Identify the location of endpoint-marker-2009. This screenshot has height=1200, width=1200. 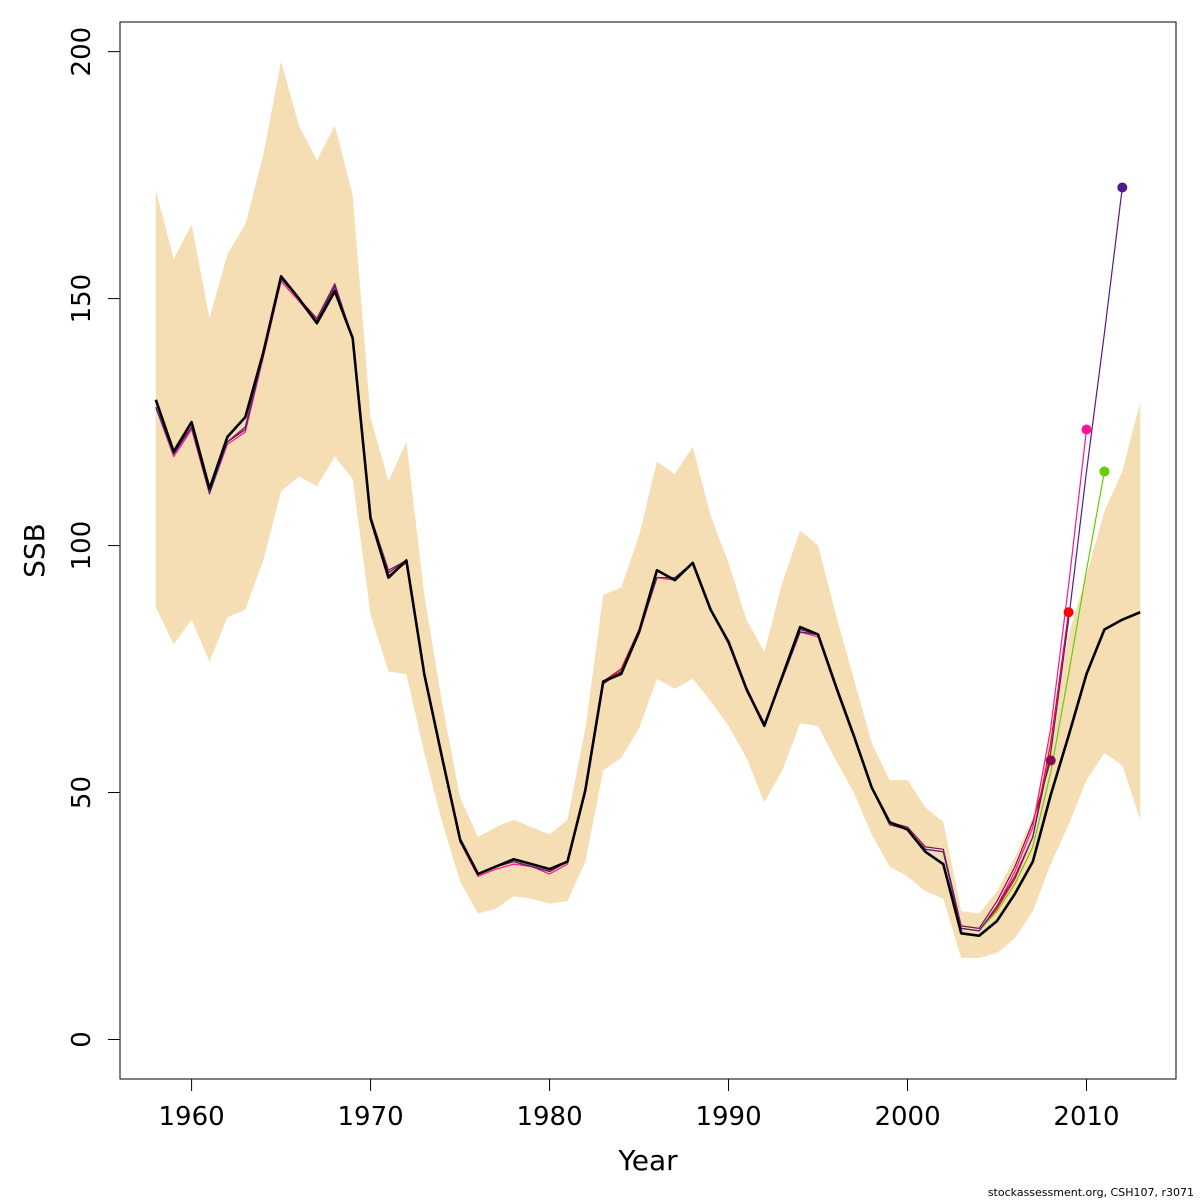
(1068, 612).